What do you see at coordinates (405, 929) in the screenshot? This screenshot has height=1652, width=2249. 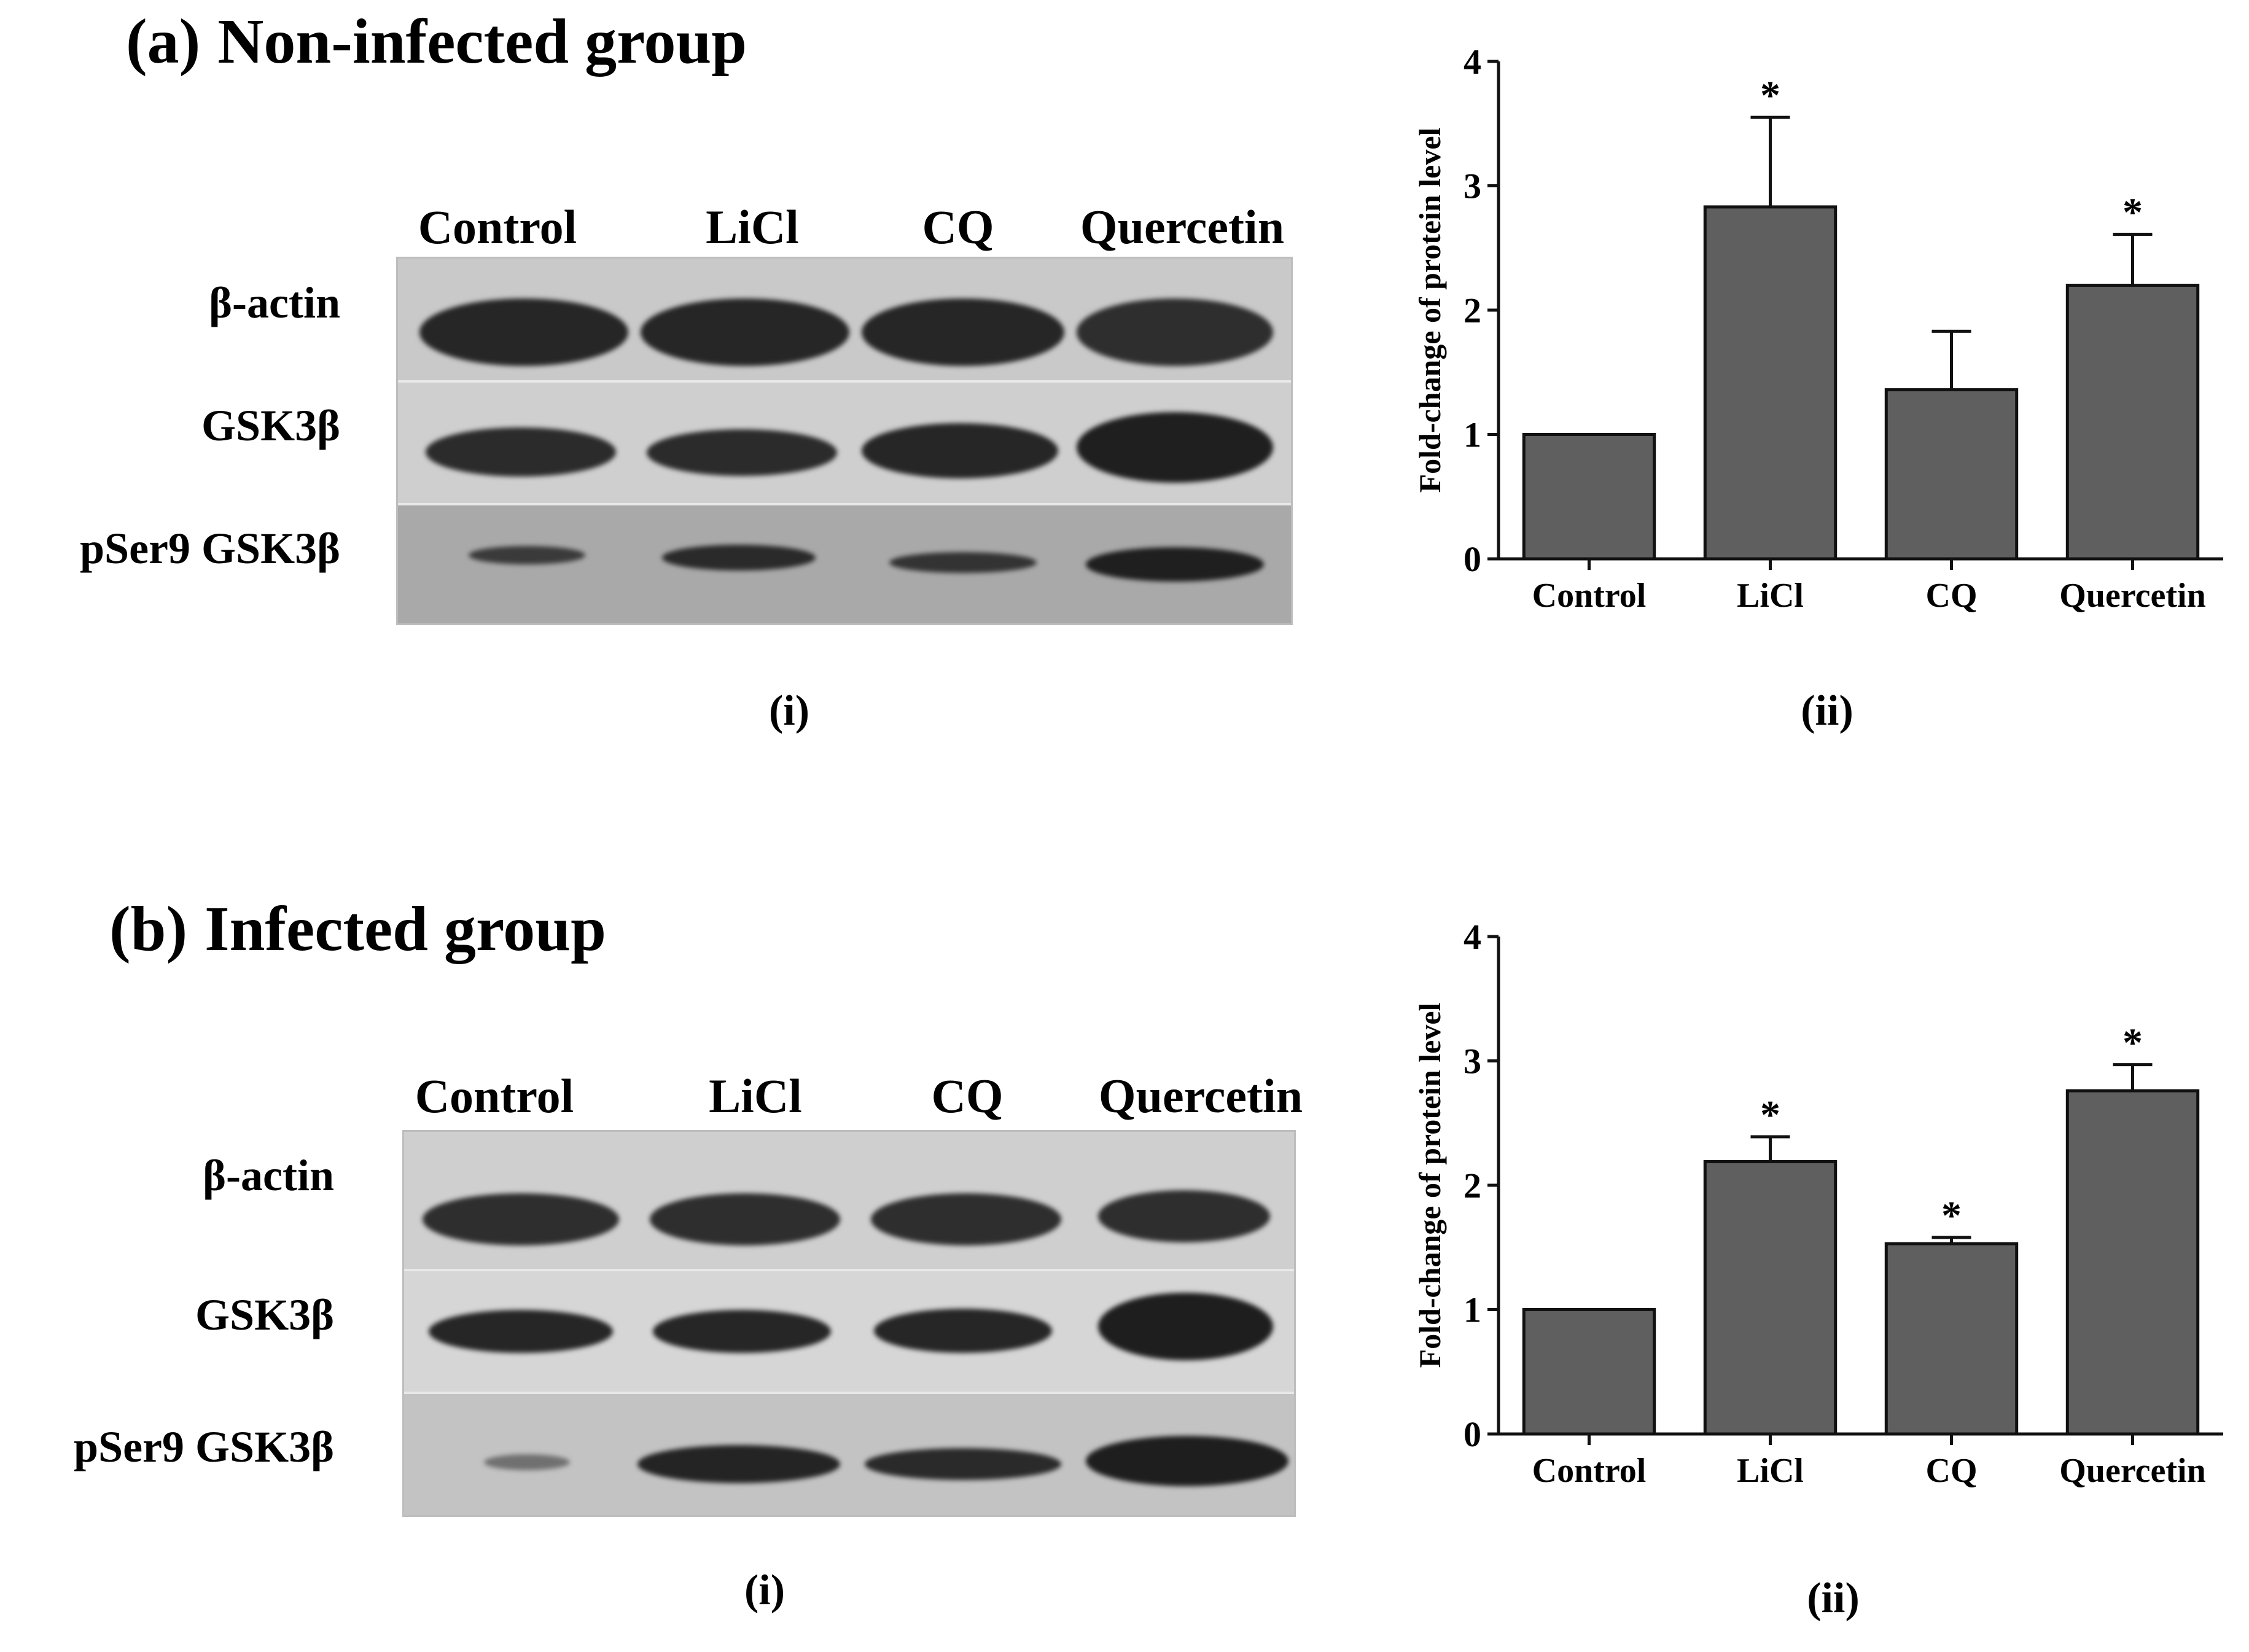 I see `panel-title-text: Infected group` at bounding box center [405, 929].